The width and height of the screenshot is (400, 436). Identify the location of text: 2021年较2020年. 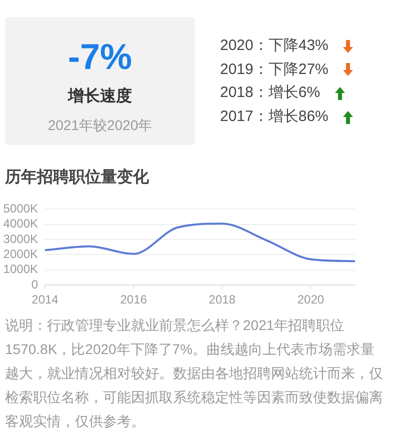
(100, 125).